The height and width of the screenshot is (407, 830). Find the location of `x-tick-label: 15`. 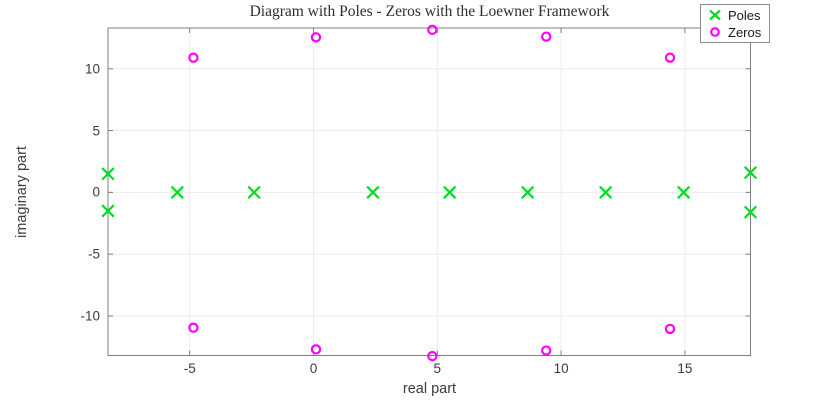

x-tick-label: 15 is located at coordinates (685, 368).